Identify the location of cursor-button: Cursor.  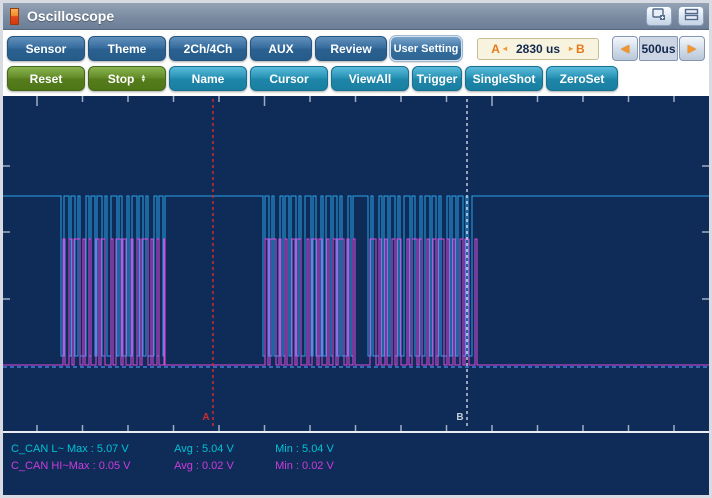
(289, 78).